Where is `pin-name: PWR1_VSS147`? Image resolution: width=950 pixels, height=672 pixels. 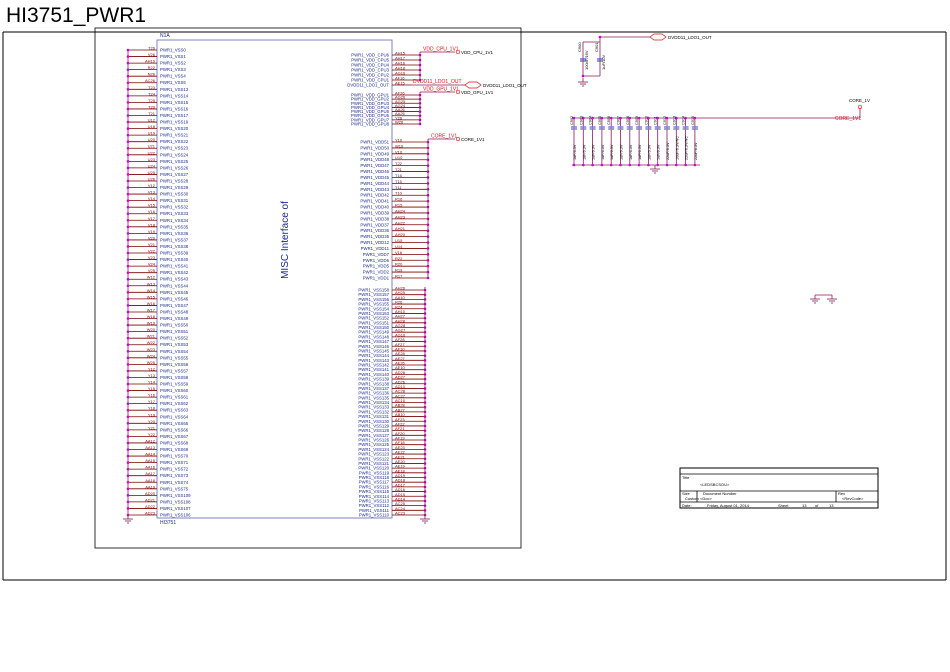
pin-name: PWR1_VSS147 is located at coordinates (373, 341).